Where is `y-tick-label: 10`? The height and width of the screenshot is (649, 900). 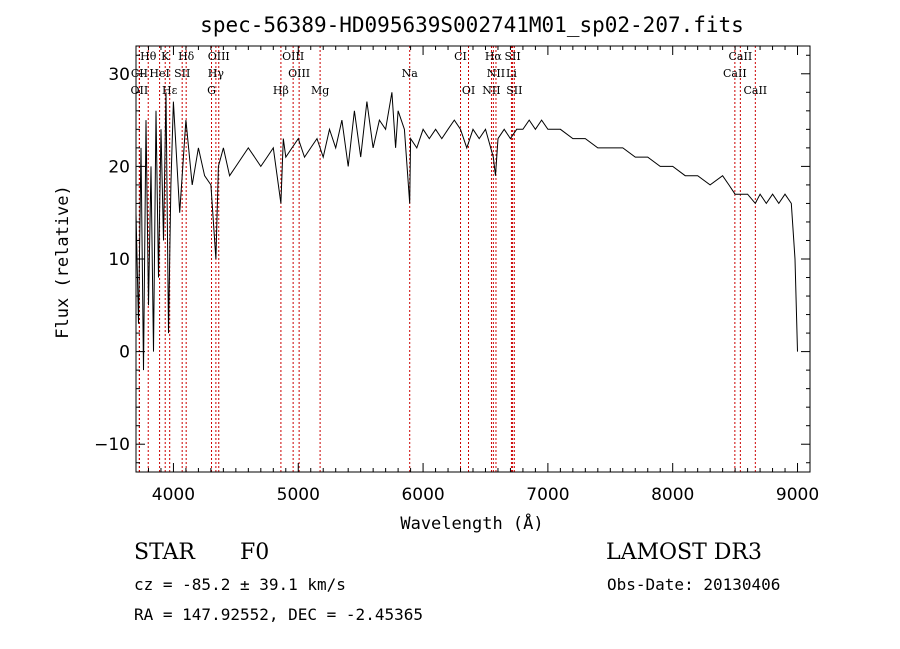
y-tick-label: 10 is located at coordinates (119, 260).